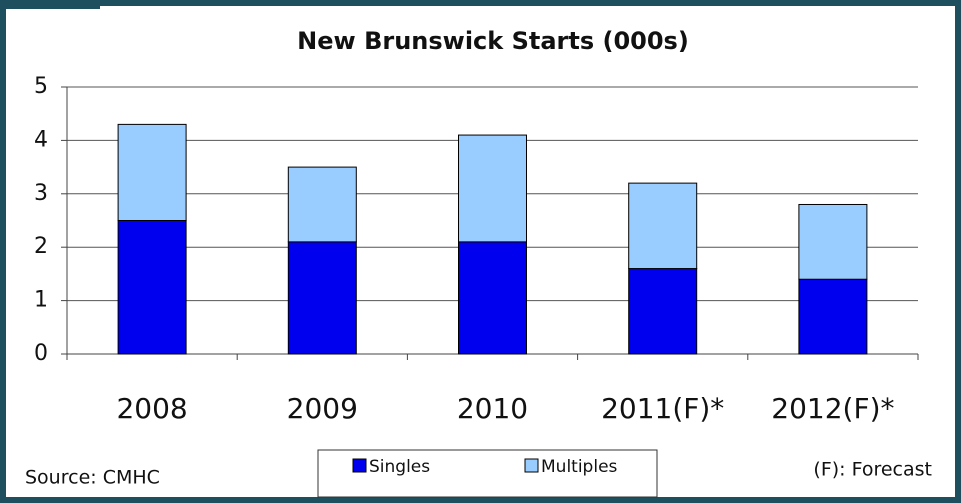 This screenshot has width=961, height=503. I want to click on y-tick-label: 2, so click(41, 246).